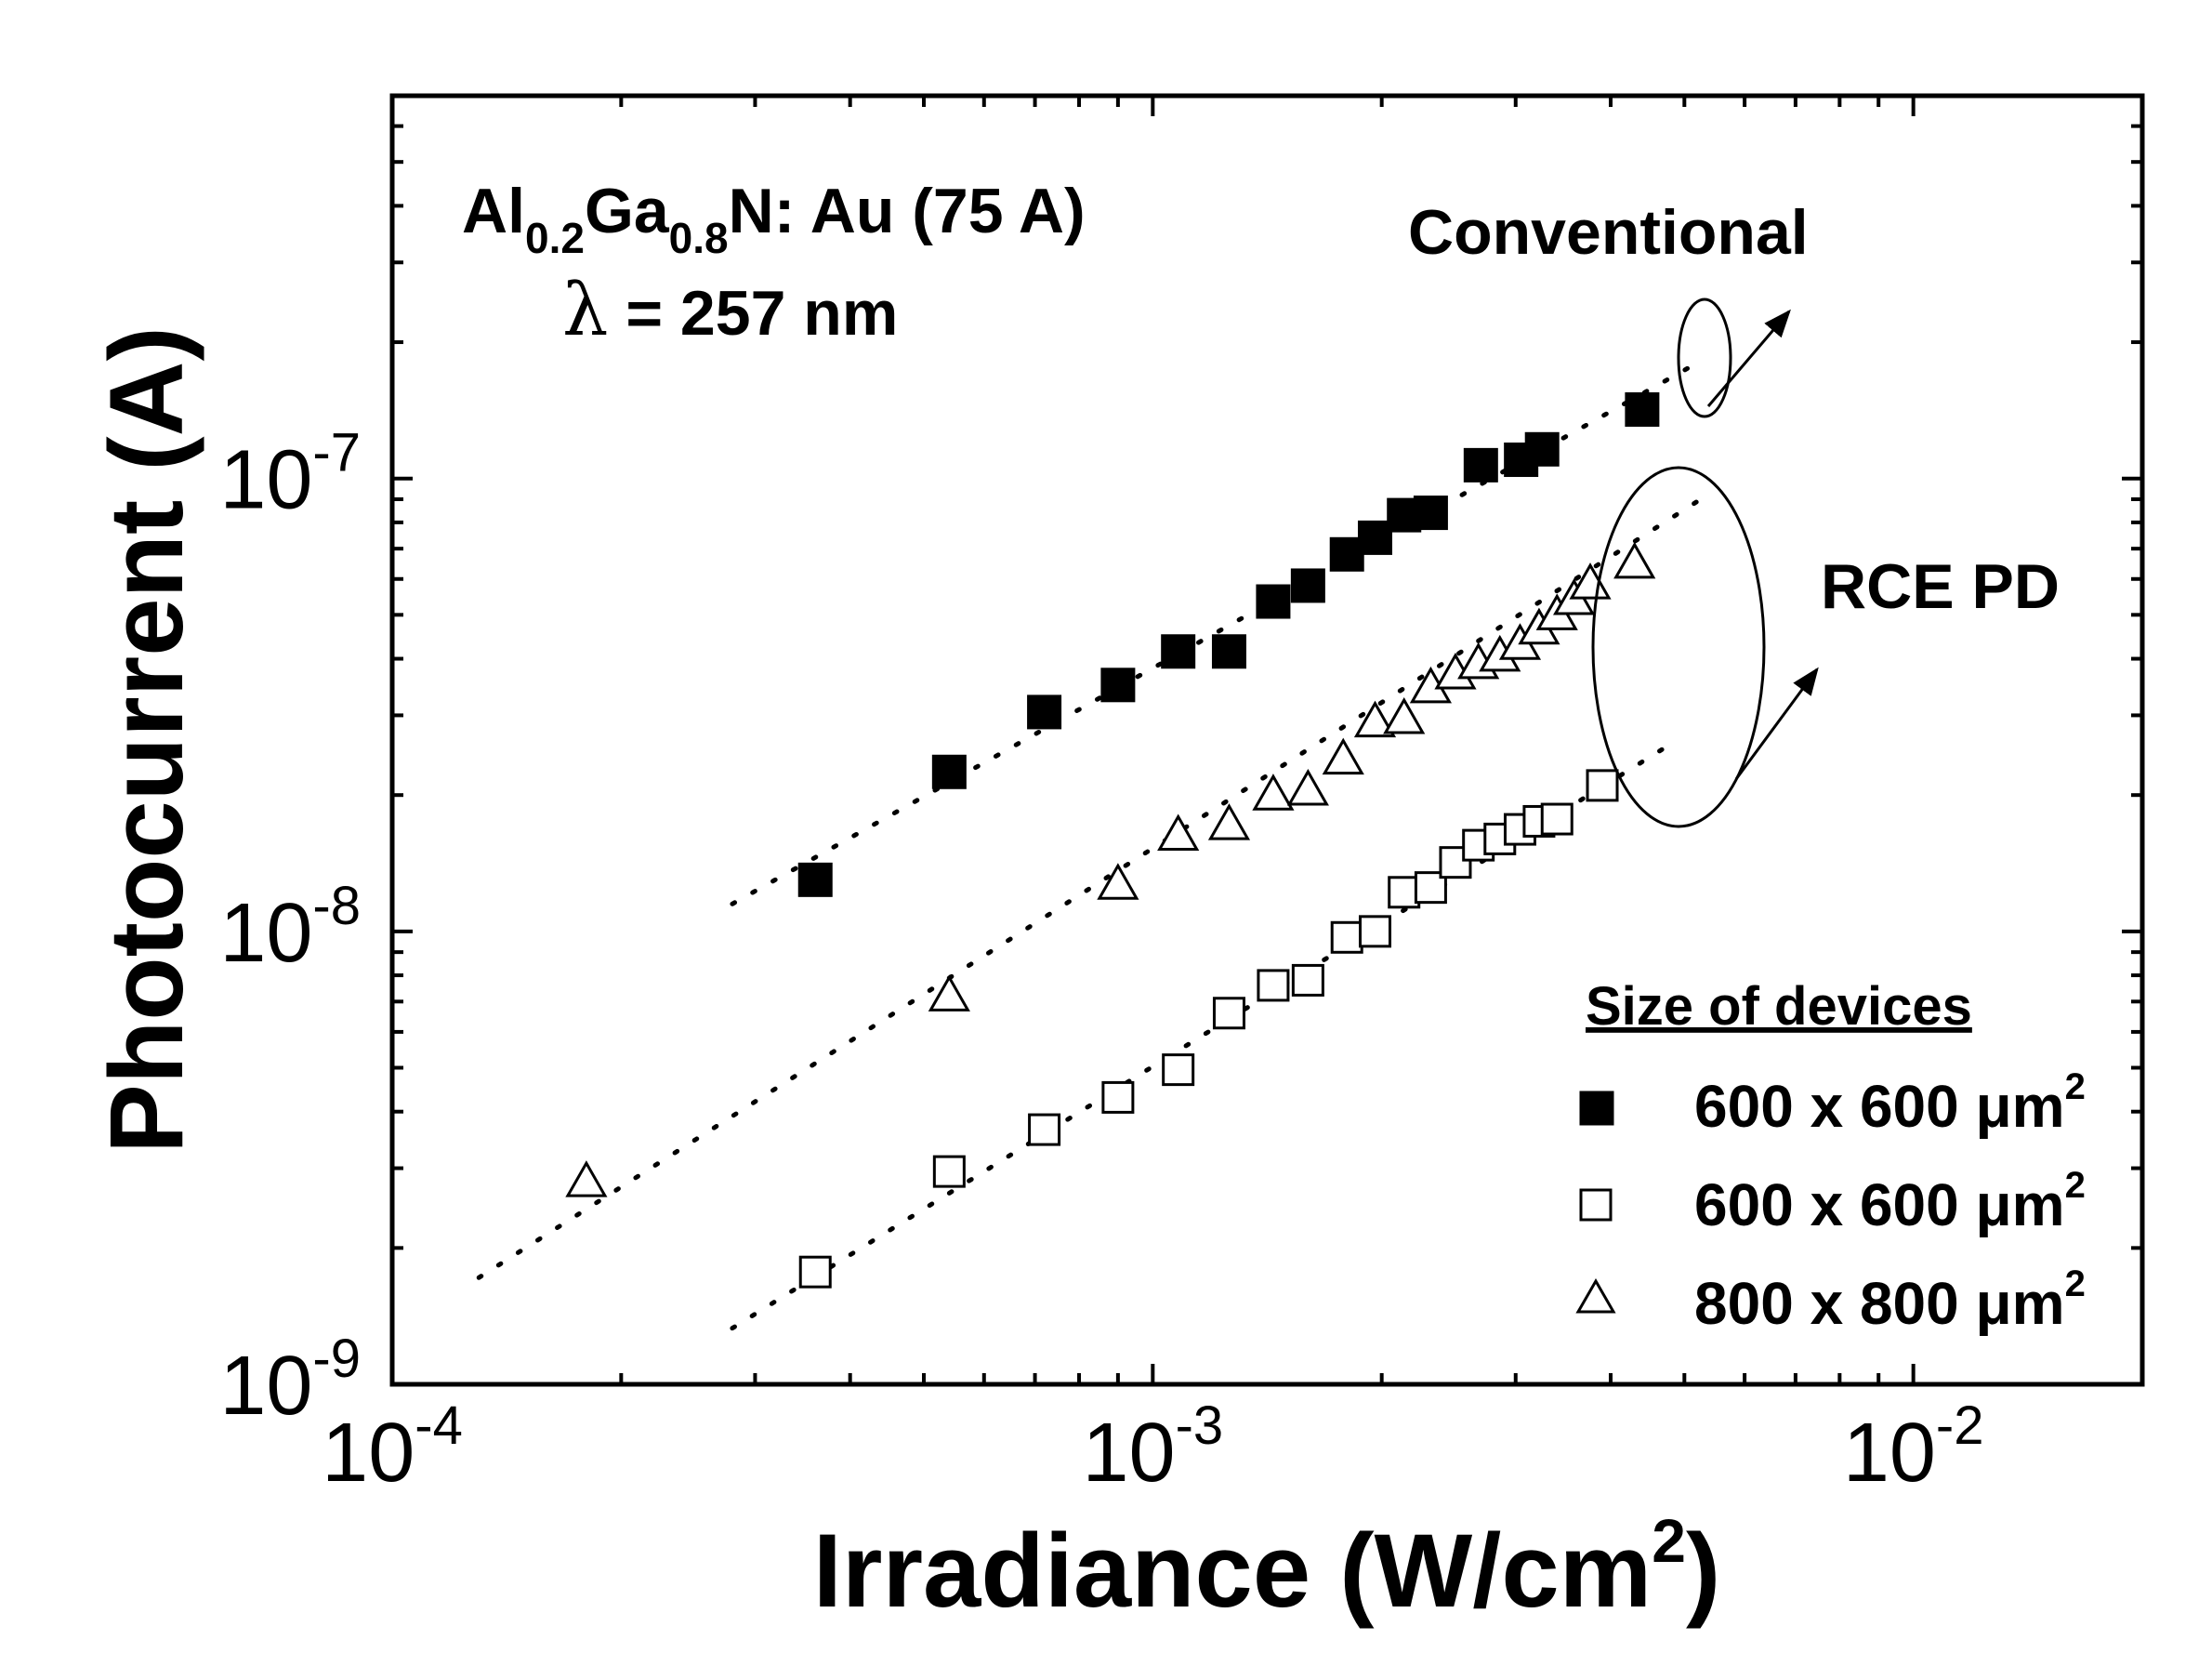  Describe the element at coordinates (1608, 232) in the screenshot. I see `conventional-label: Conventional` at that location.